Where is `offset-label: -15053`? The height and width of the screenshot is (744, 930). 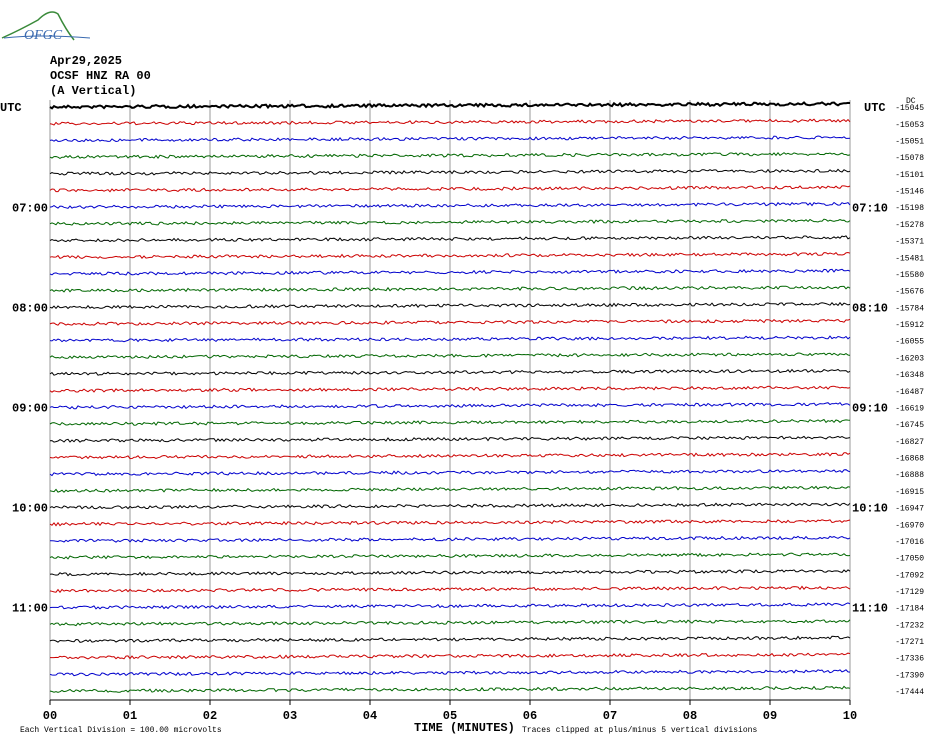 offset-label: -15053 is located at coordinates (909, 125).